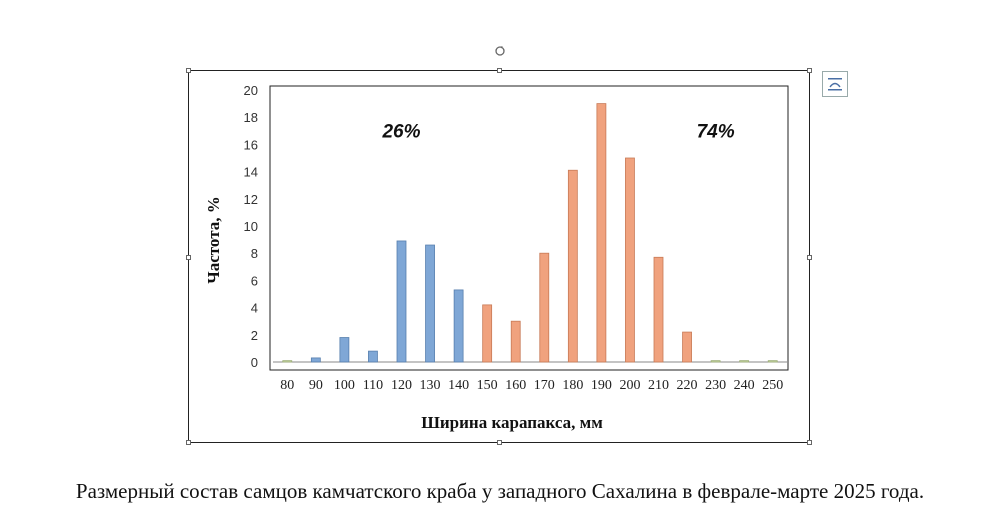  Describe the element at coordinates (809, 70) in the screenshot. I see `resize-handle-top-right` at that location.